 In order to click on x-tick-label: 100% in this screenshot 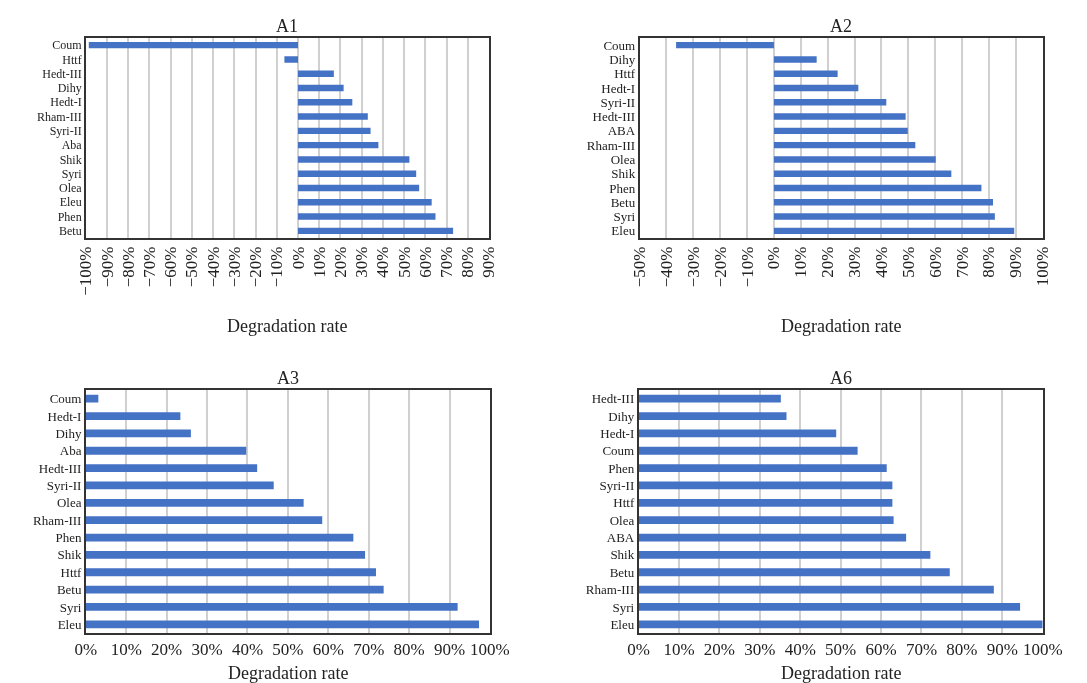, I will do `click(490, 650)`.